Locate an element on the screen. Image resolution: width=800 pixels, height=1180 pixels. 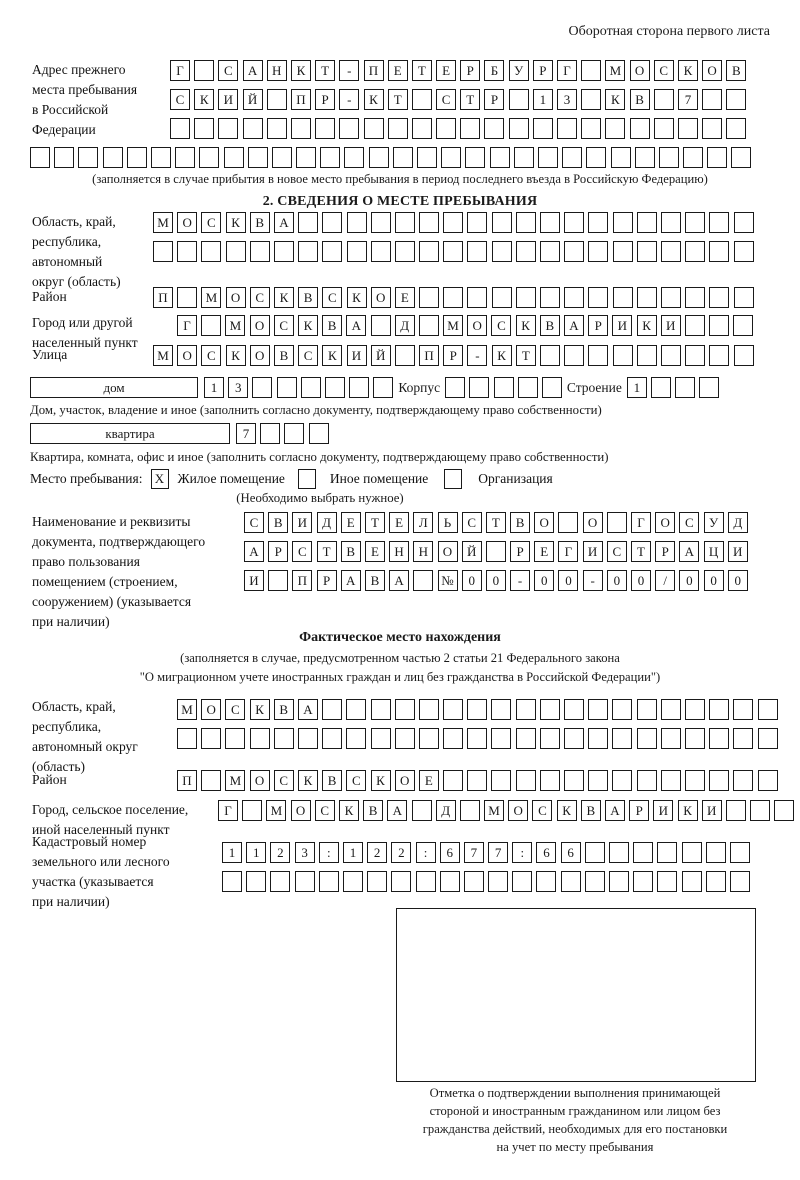
actual-city-cell-4: О is located at coordinates (300, 810).